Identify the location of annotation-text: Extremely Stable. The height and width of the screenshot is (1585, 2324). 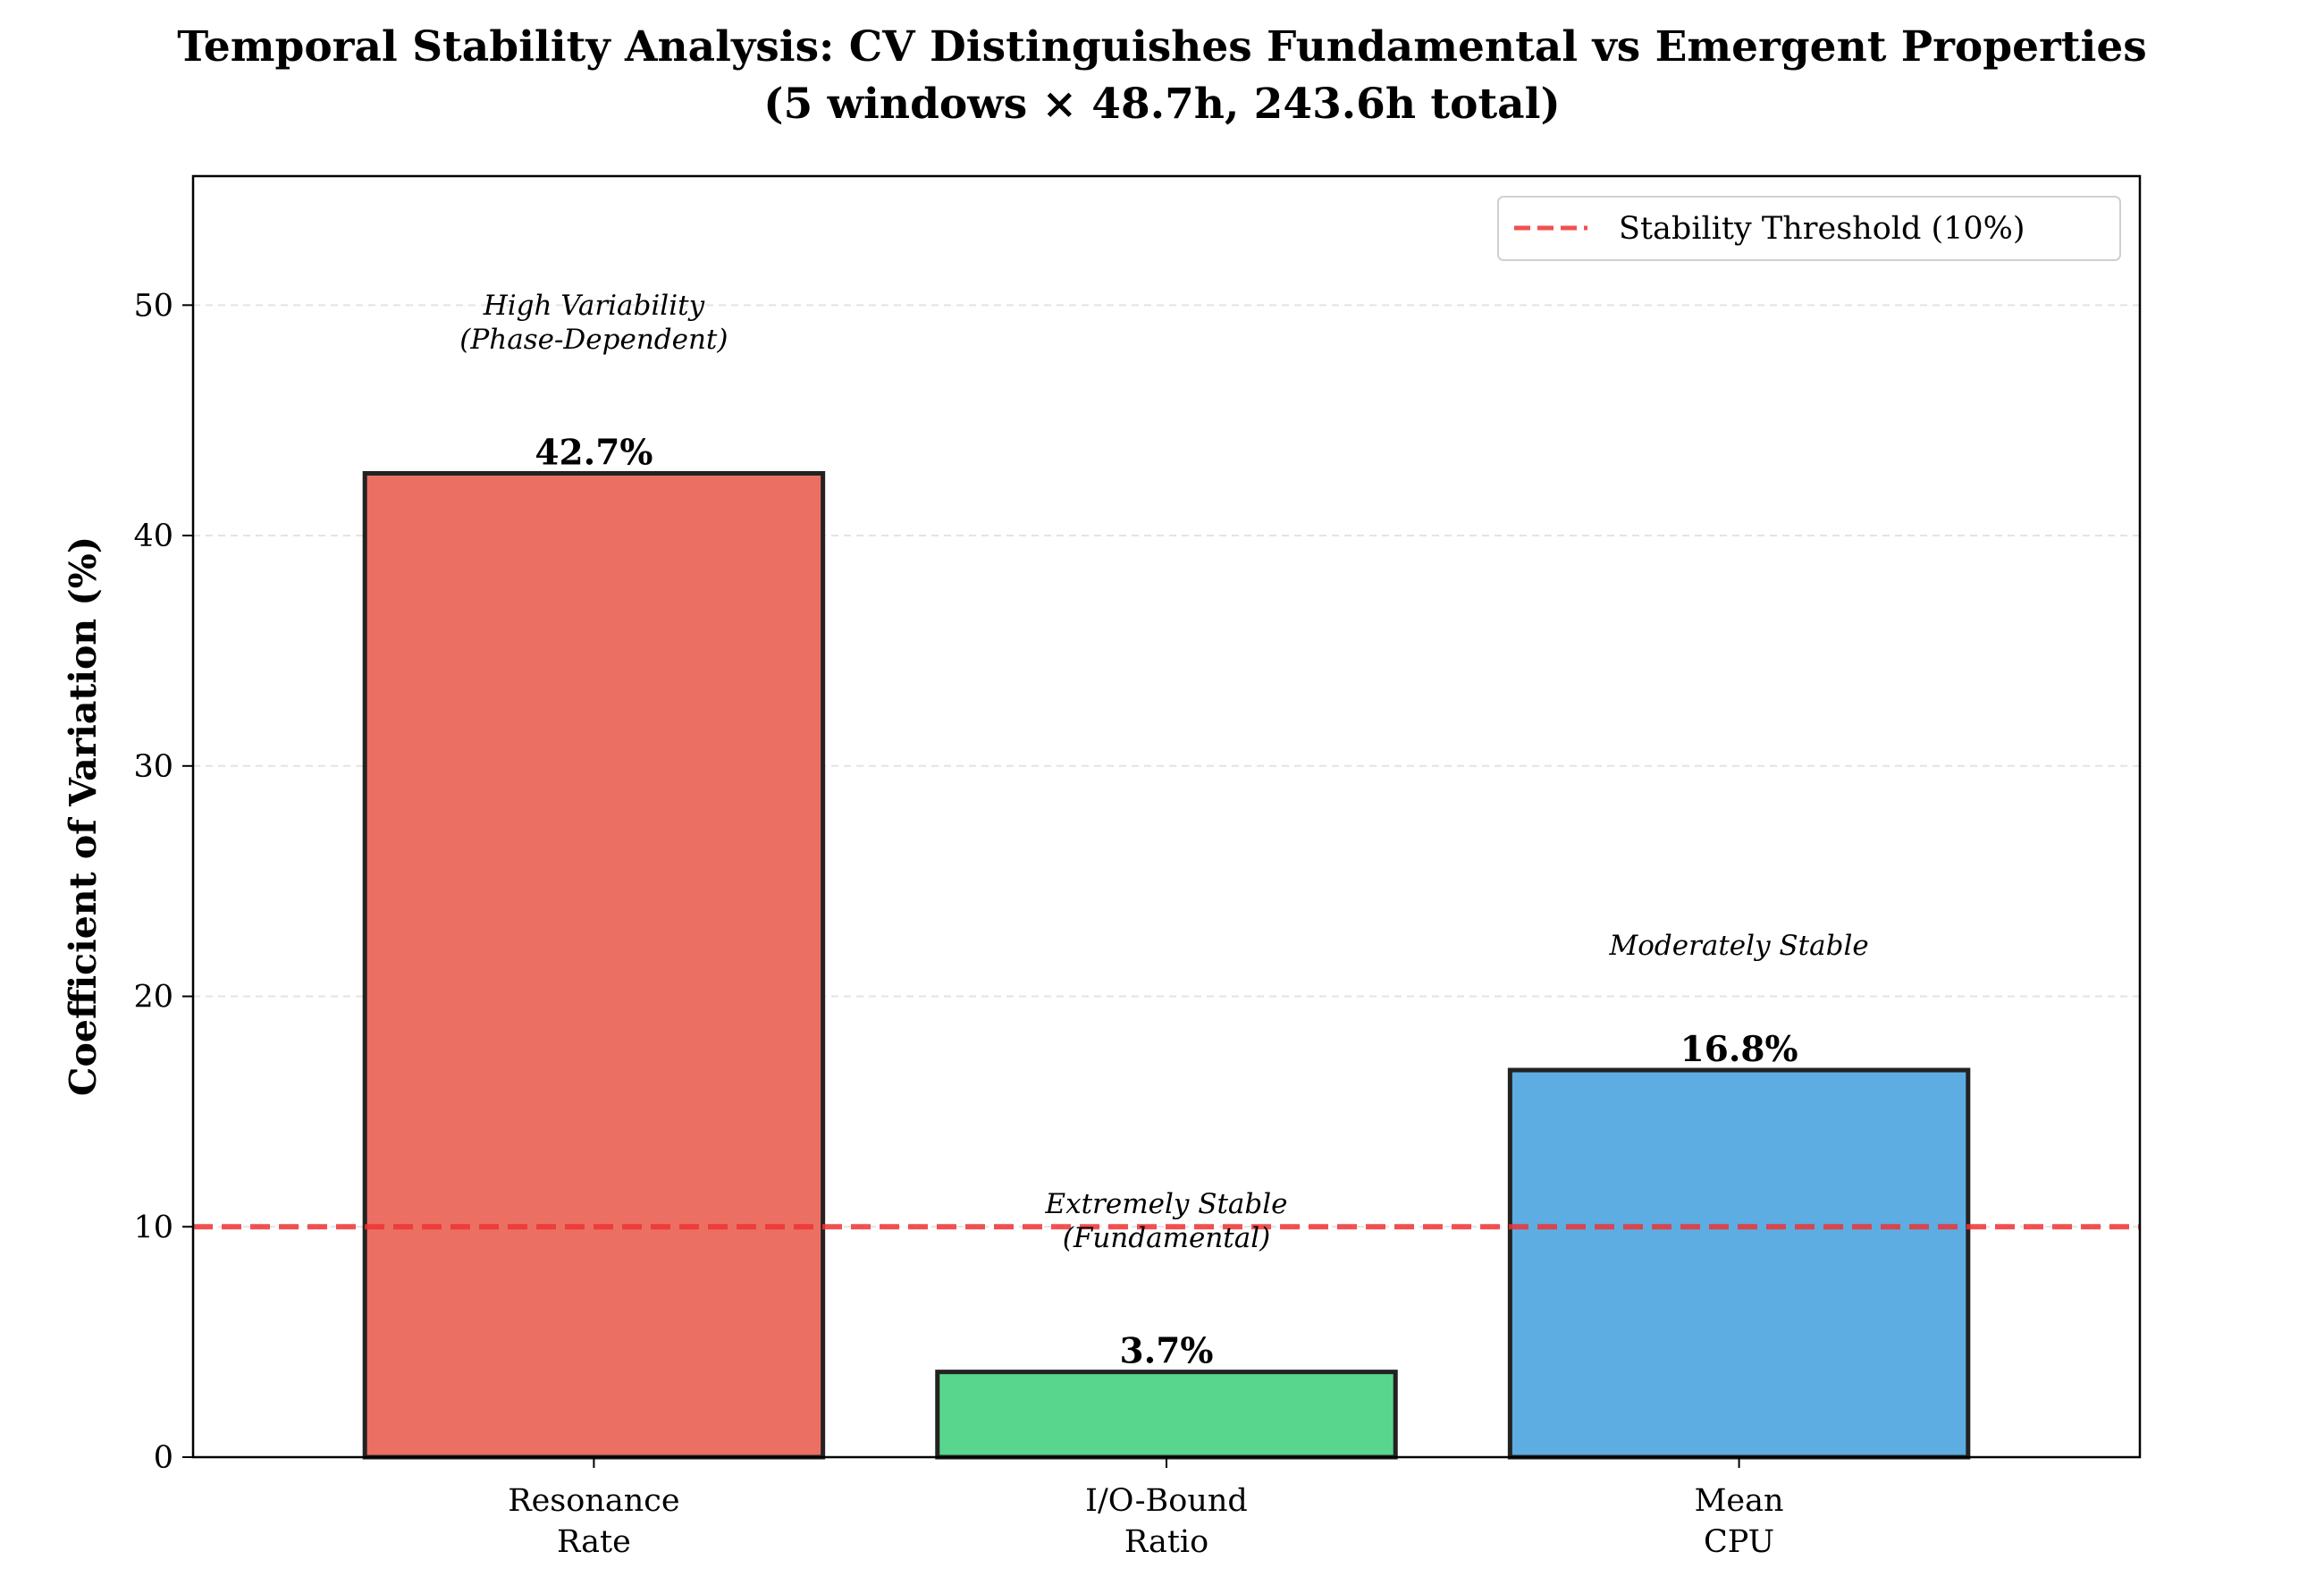
(1166, 1204).